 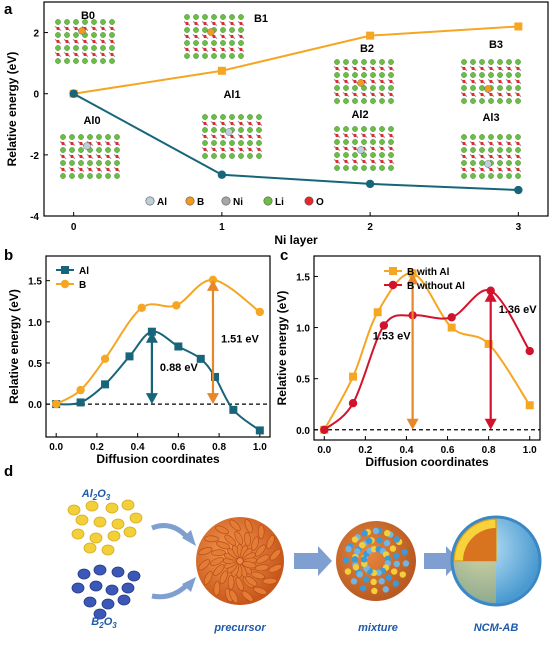 What do you see at coordinates (261, 19) in the screenshot?
I see `structure-label: B1` at bounding box center [261, 19].